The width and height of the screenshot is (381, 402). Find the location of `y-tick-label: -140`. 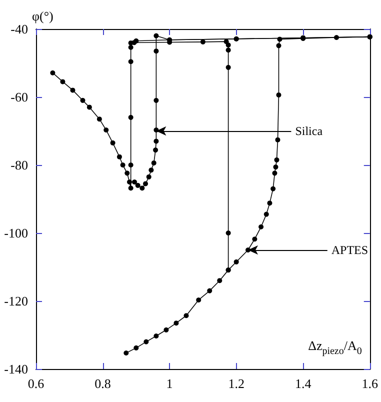

y-tick-label: -140 is located at coordinates (16, 369).